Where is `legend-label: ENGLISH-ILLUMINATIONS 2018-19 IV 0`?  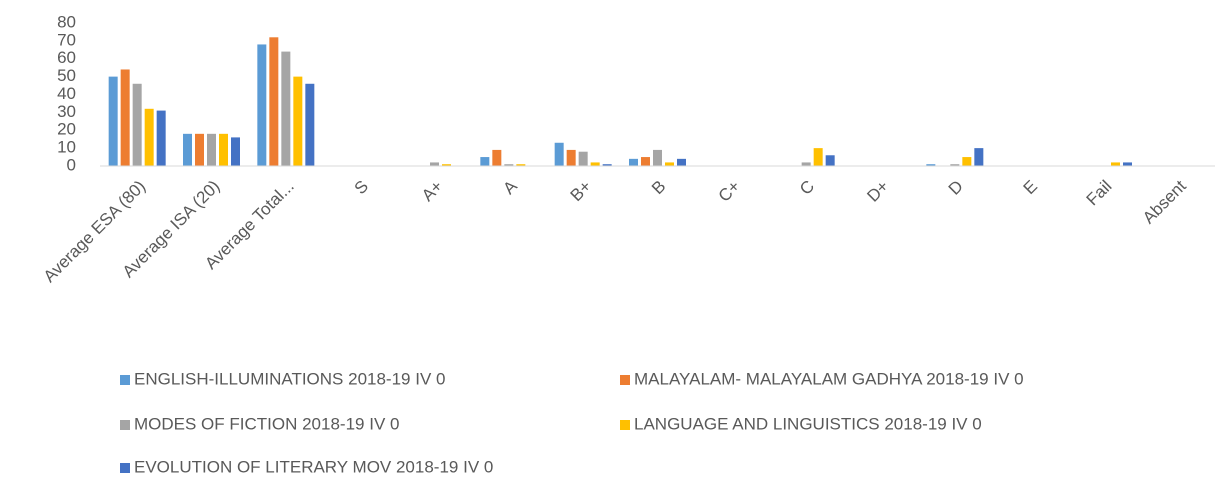 legend-label: ENGLISH-ILLUMINATIONS 2018-19 IV 0 is located at coordinates (289, 378).